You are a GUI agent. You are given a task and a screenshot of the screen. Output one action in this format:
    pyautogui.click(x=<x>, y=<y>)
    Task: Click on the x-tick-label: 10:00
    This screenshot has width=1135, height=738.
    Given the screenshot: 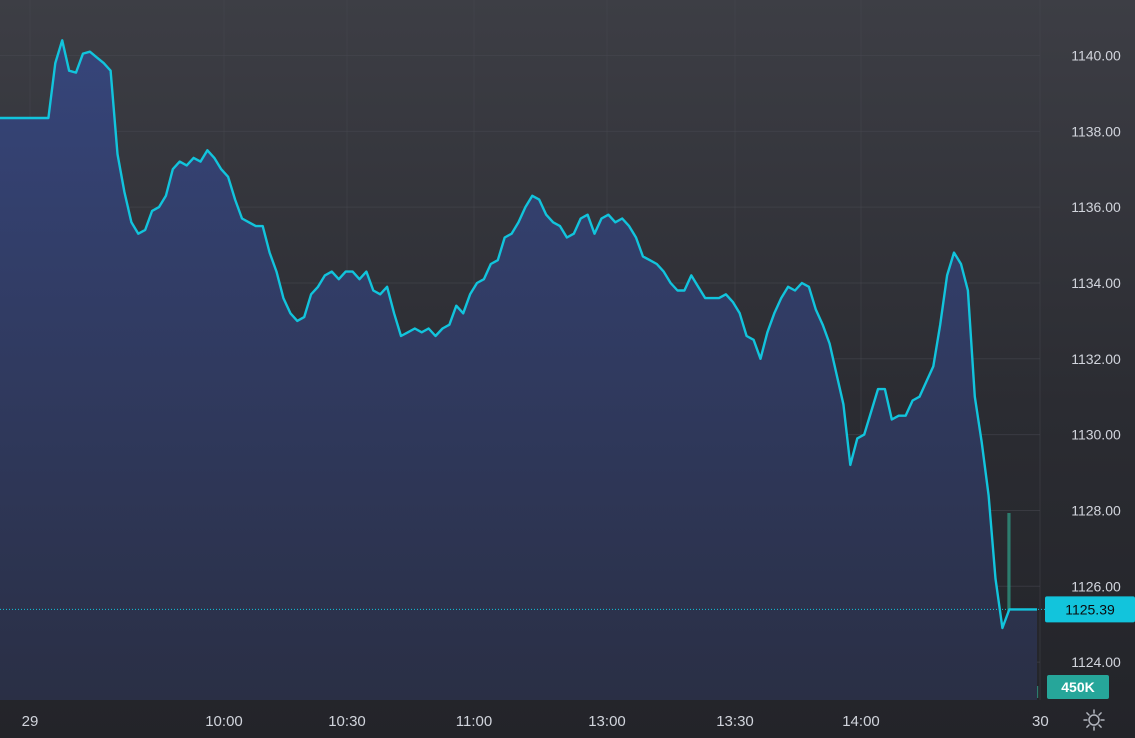 What is the action you would take?
    pyautogui.click(x=224, y=721)
    